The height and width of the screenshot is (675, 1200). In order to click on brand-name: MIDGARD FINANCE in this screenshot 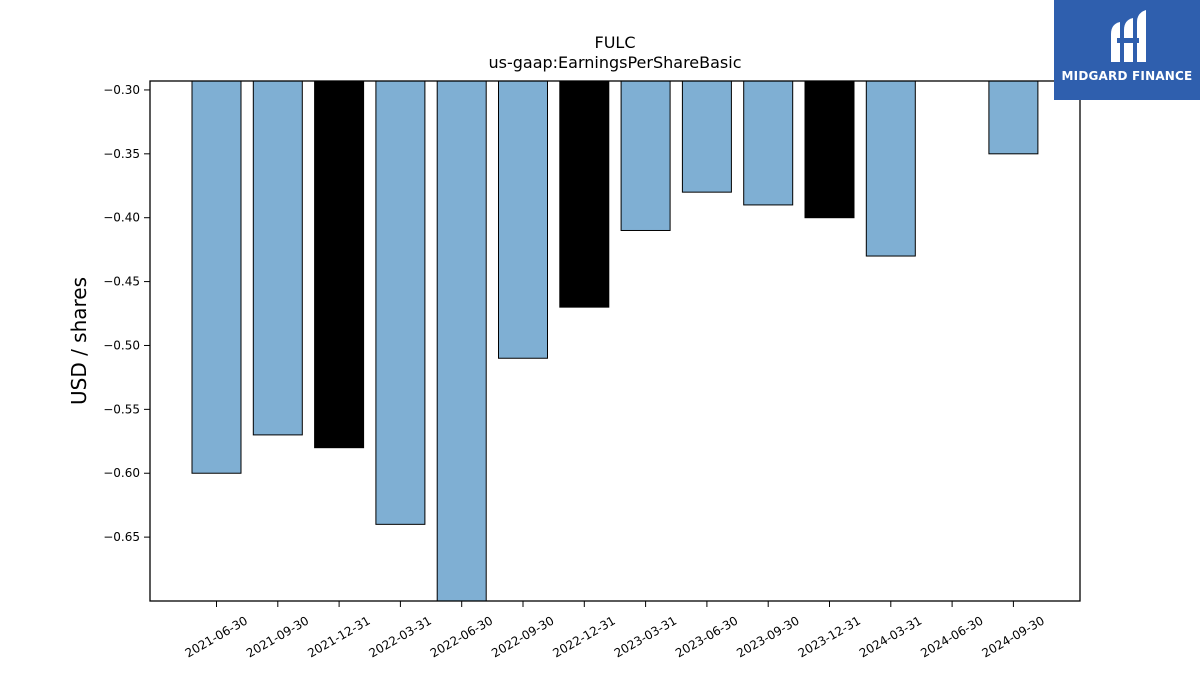, I will do `click(1127, 76)`.